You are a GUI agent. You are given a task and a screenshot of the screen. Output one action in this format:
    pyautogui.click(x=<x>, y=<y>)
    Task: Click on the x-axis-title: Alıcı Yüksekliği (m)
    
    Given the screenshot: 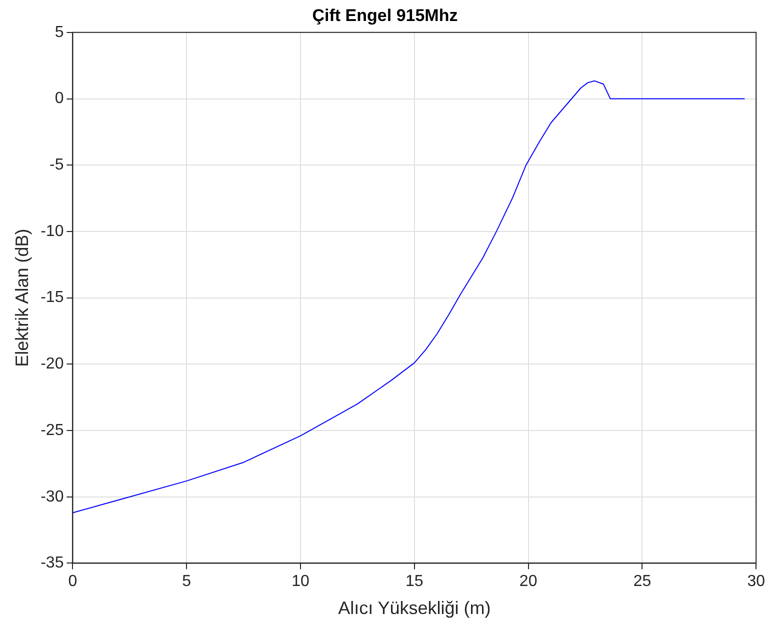 What is the action you would take?
    pyautogui.click(x=414, y=608)
    